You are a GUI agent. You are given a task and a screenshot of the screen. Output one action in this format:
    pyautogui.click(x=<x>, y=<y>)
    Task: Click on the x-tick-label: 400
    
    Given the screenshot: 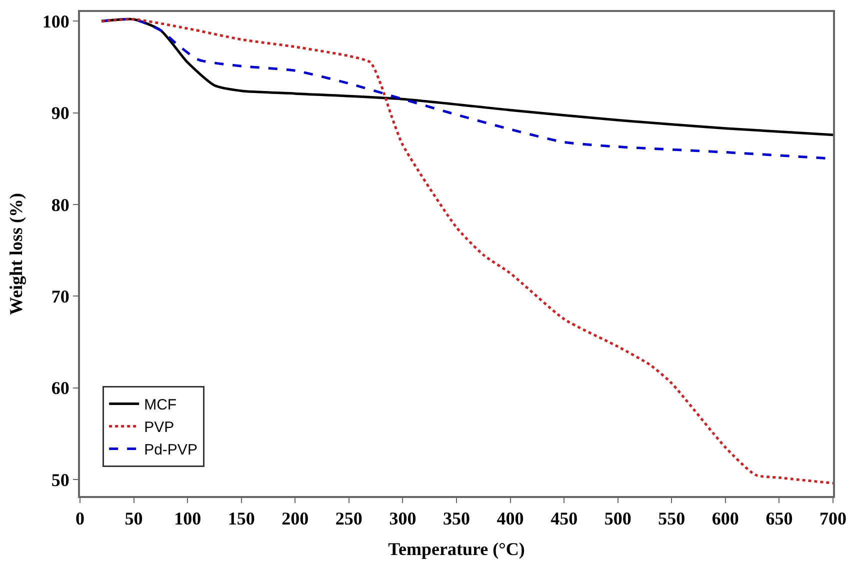 What is the action you would take?
    pyautogui.click(x=510, y=518)
    